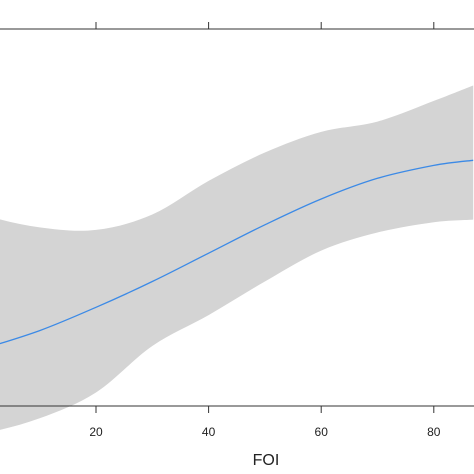  Describe the element at coordinates (209, 432) in the screenshot. I see `x-tick-label: 40` at that location.